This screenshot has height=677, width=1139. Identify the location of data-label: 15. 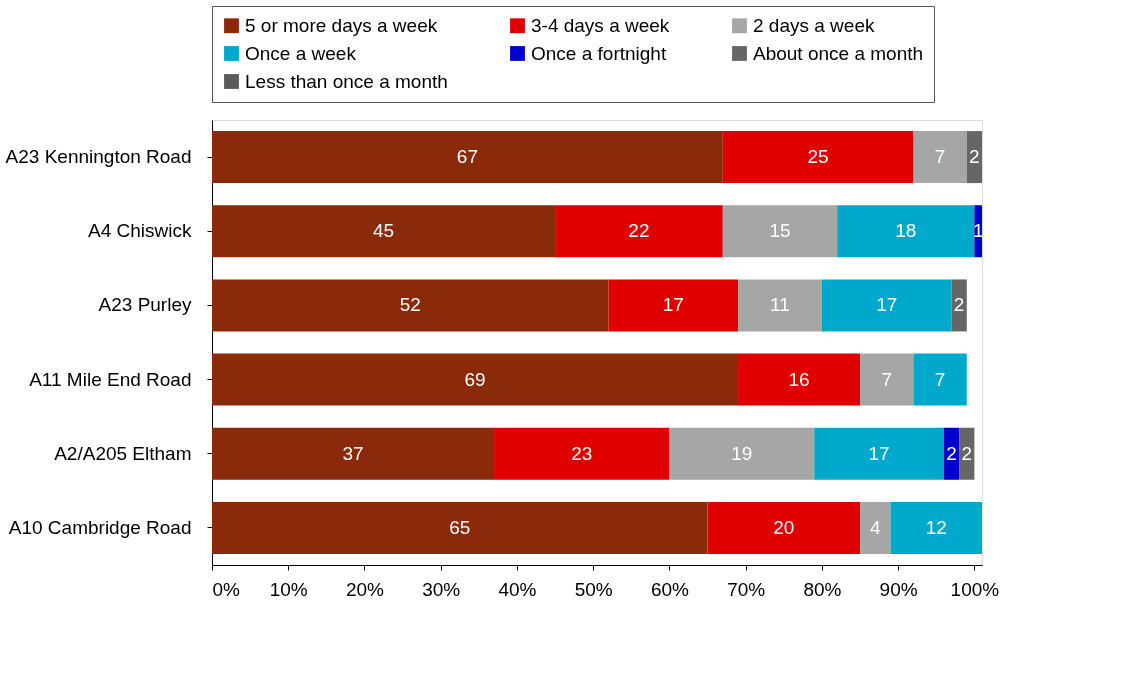
(780, 231).